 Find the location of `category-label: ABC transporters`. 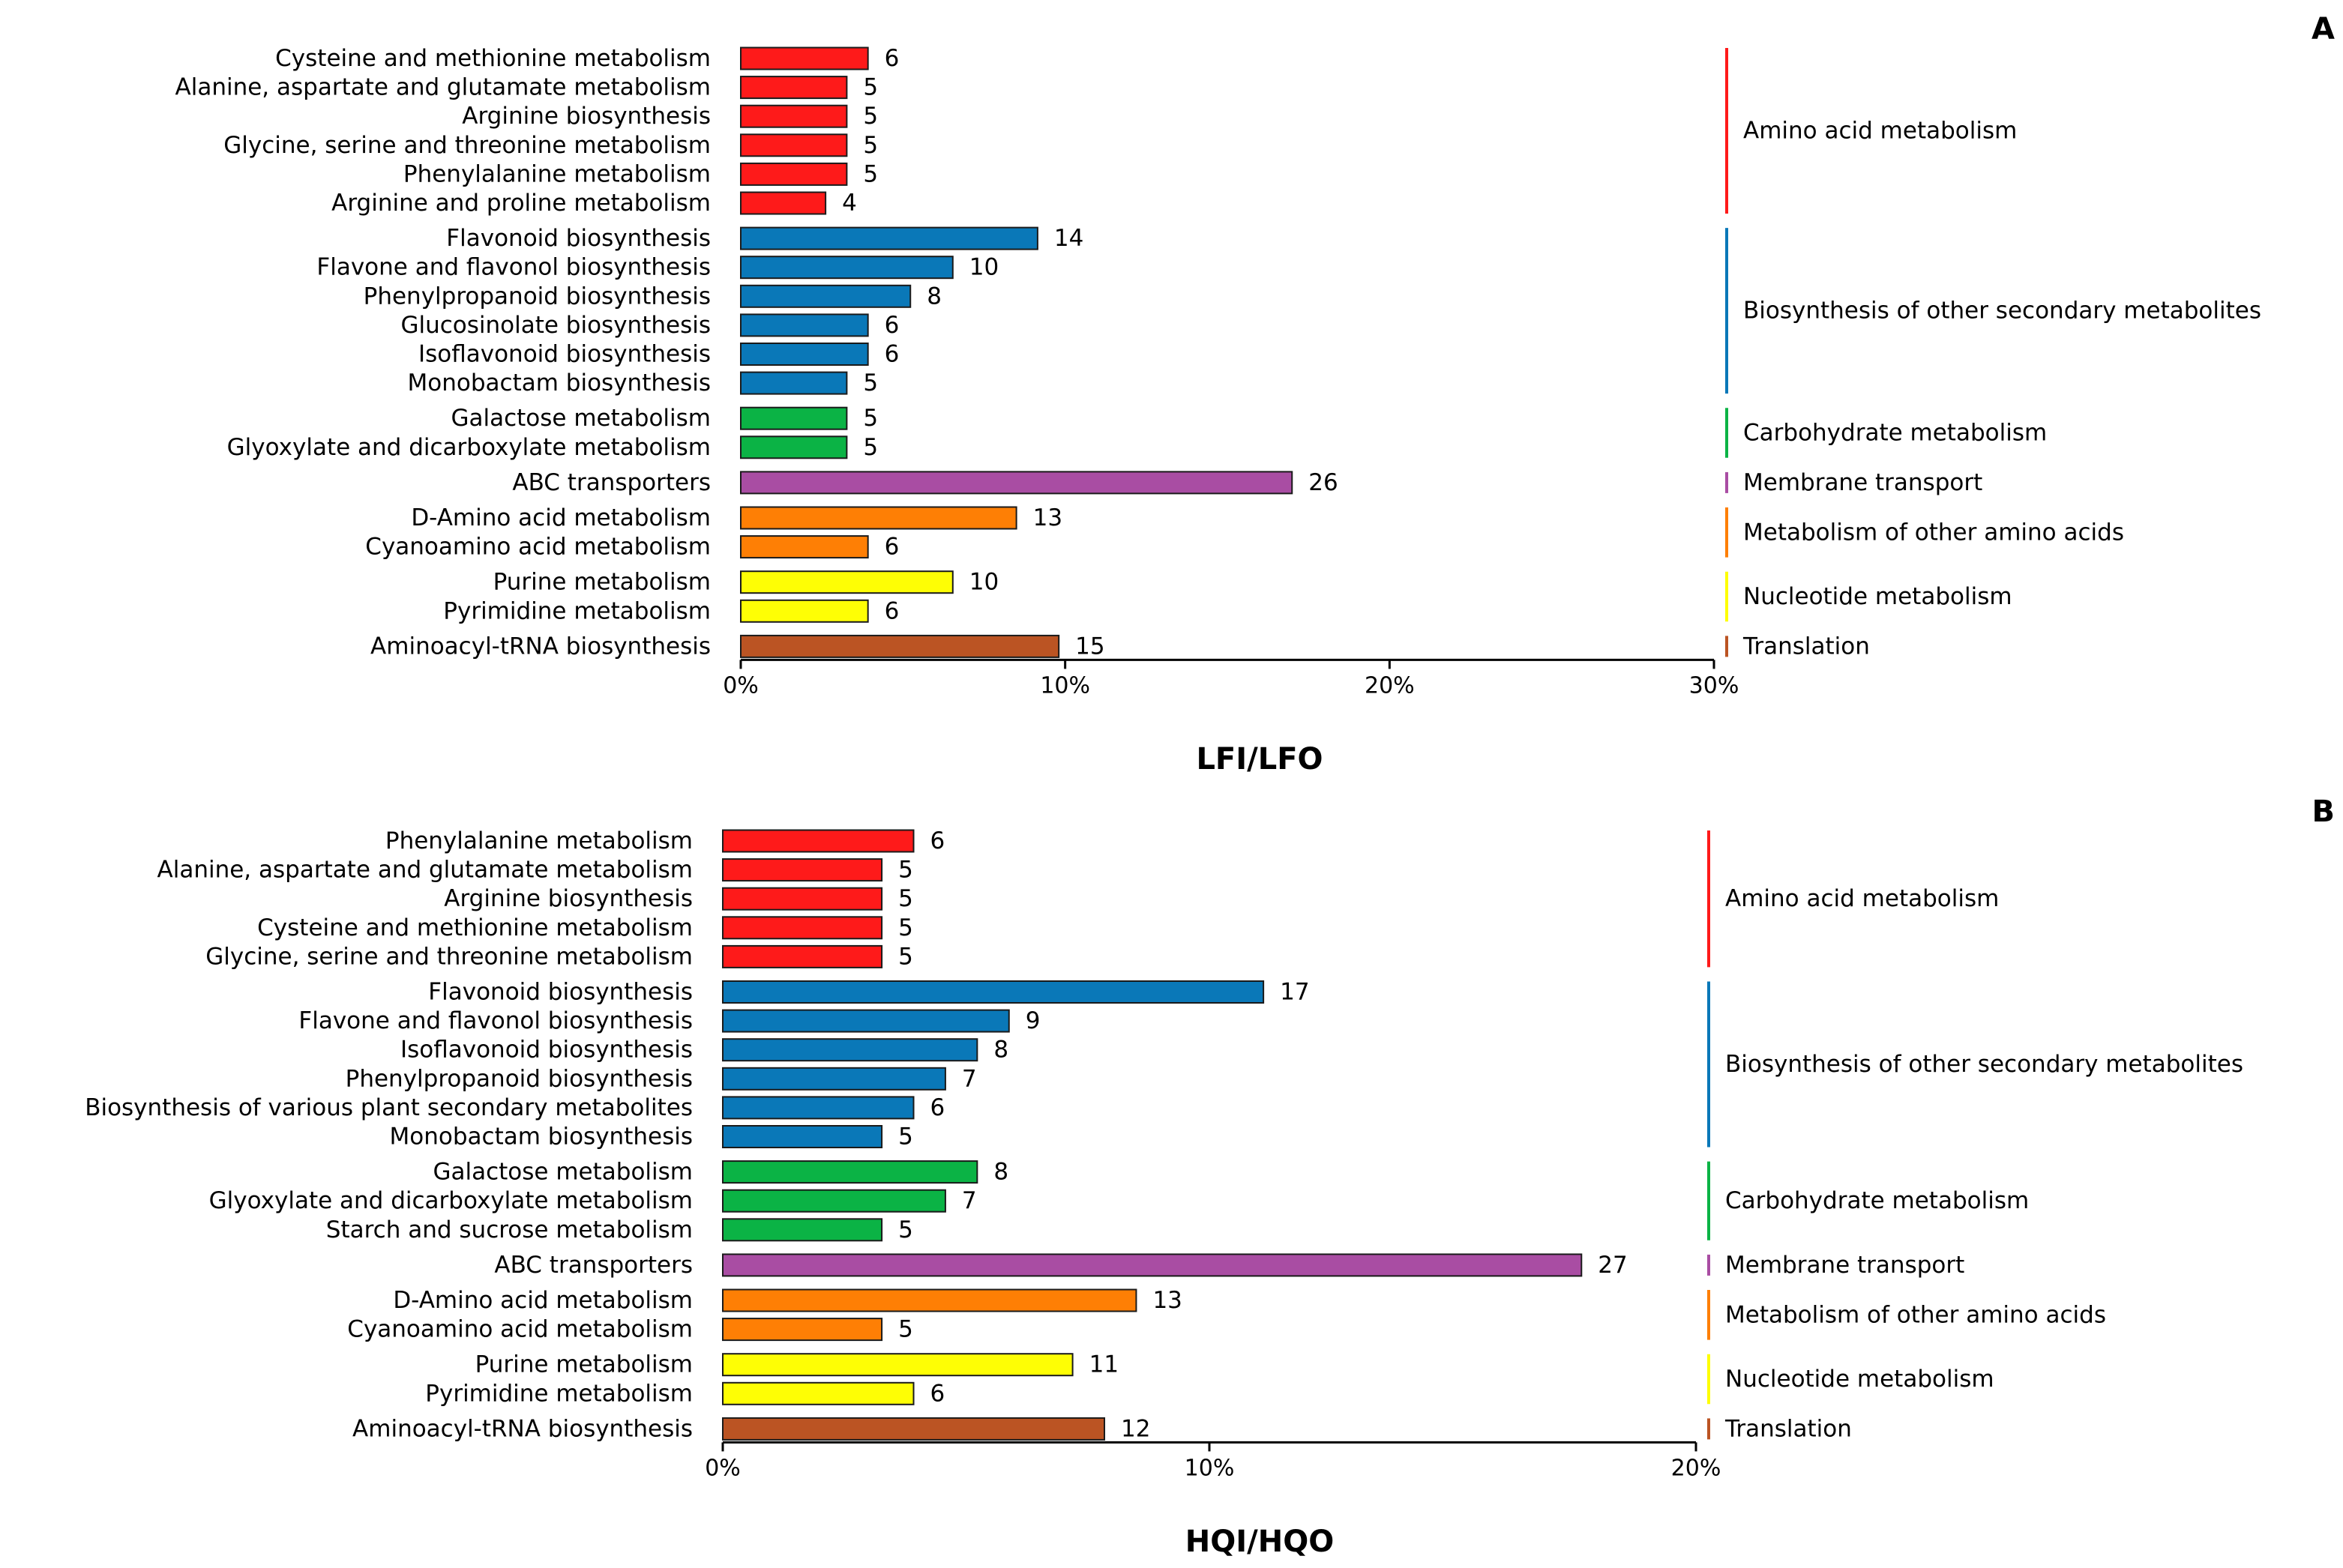

category-label: ABC transporters is located at coordinates (593, 1265).